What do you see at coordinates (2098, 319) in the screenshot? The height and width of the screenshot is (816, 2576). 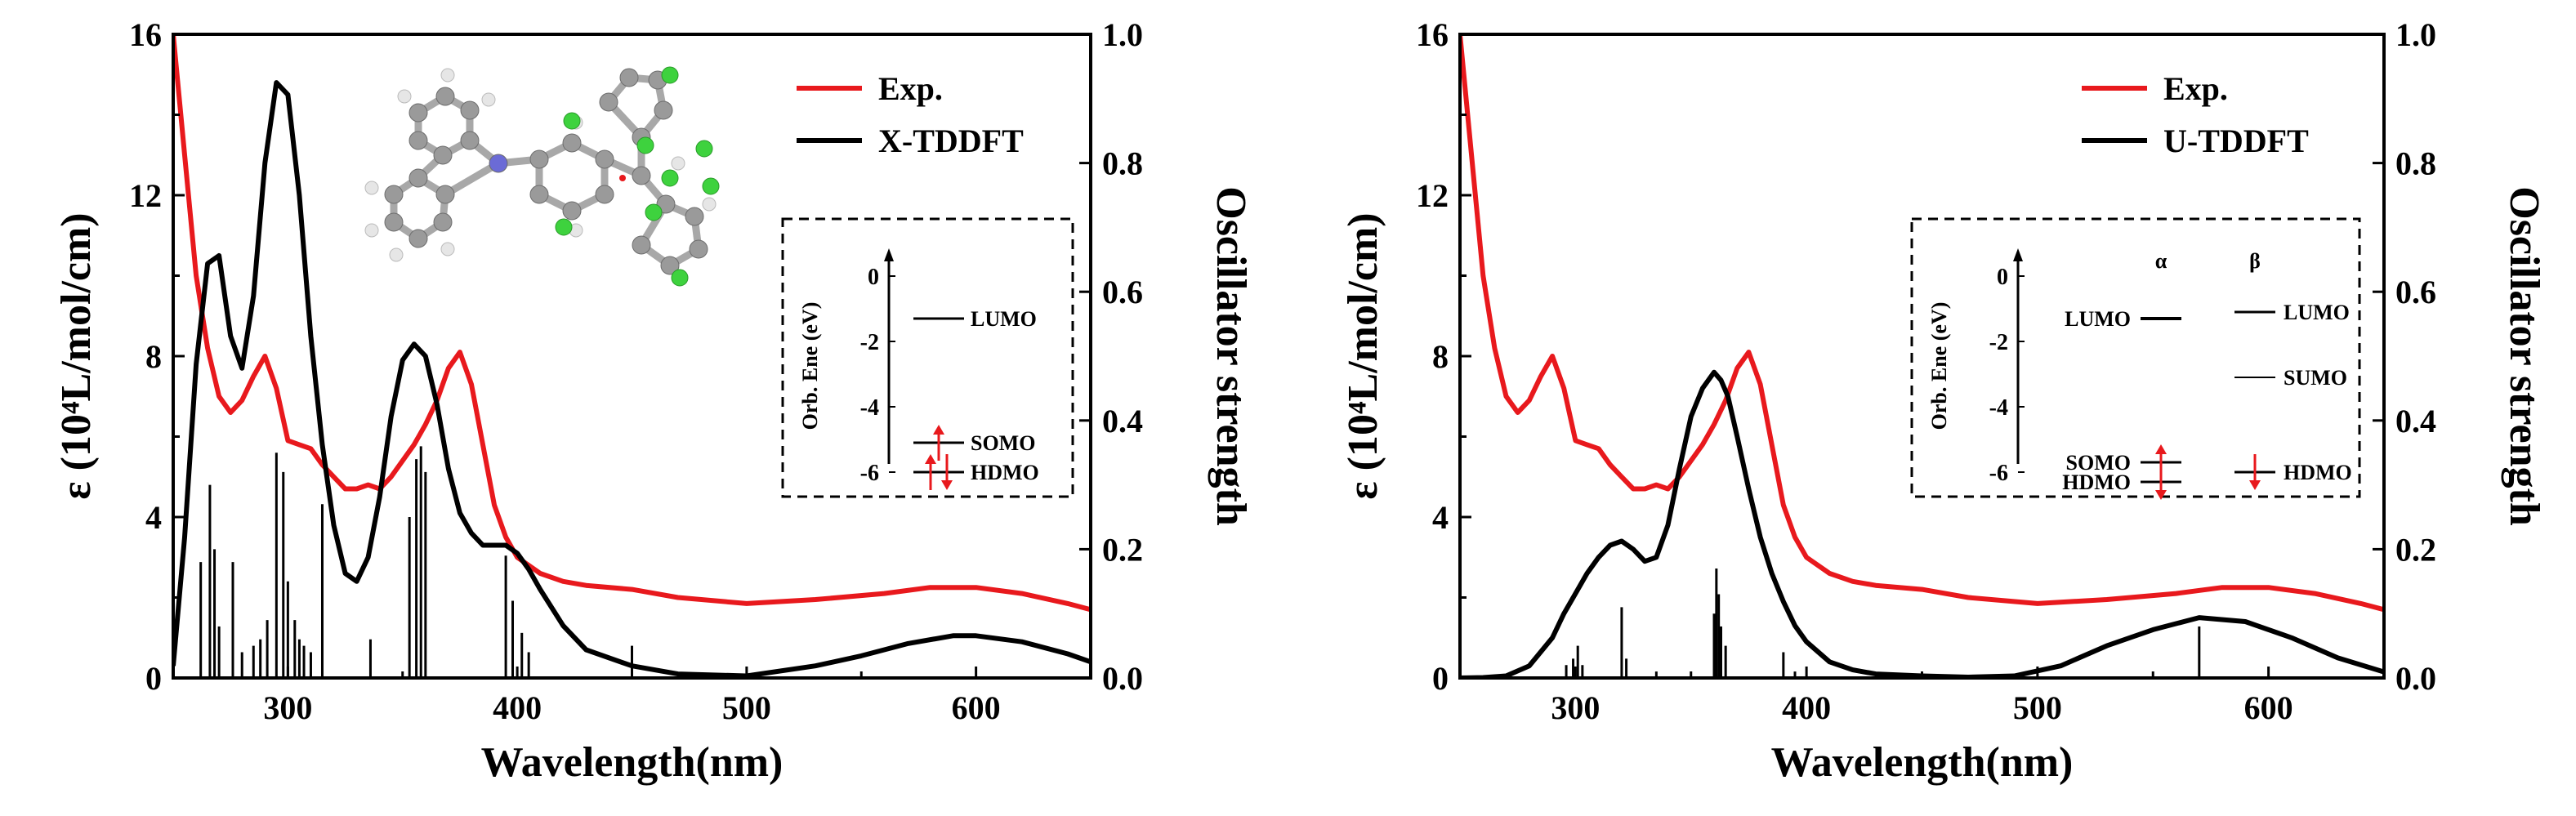 I see `alpha-orbital-label: LUMO` at bounding box center [2098, 319].